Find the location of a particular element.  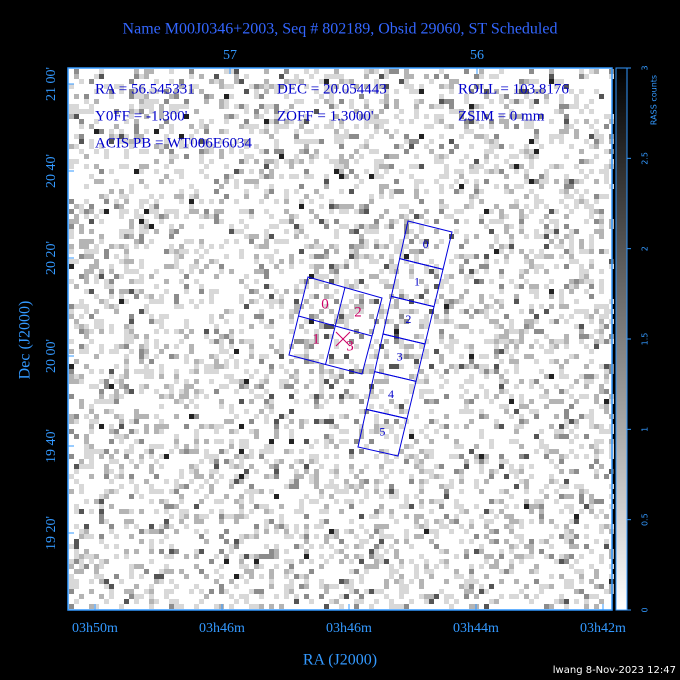

info-text: ACIS PB = WT006E6034 is located at coordinates (173, 143).